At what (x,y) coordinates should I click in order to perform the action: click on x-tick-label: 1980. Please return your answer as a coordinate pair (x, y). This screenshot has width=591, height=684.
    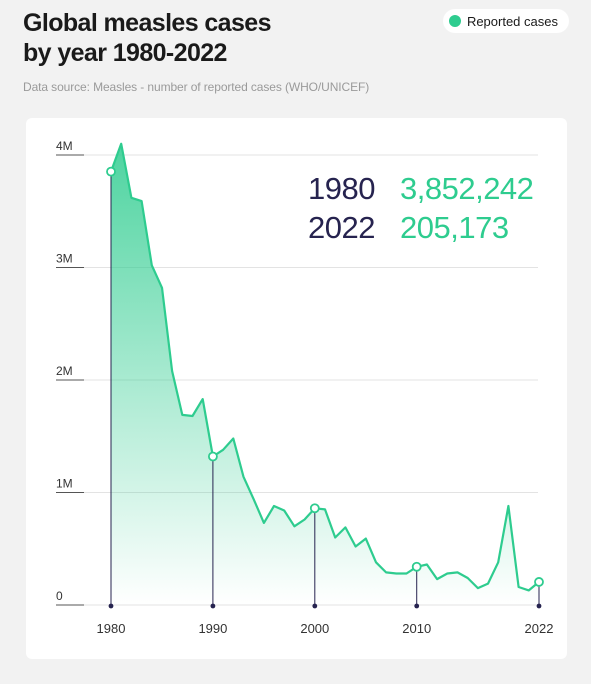
    Looking at the image, I should click on (111, 628).